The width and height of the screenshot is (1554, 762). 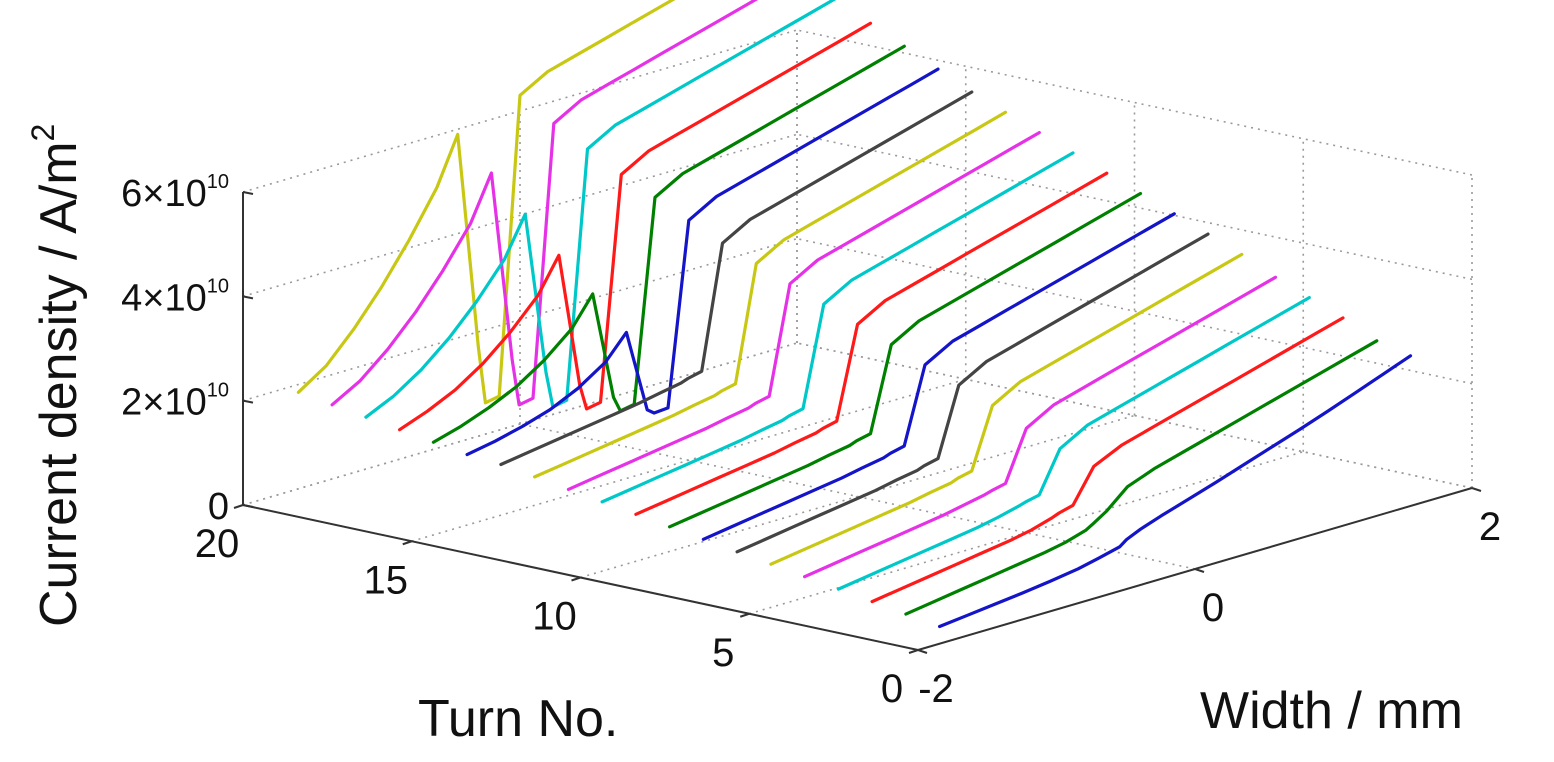 I want to click on turn-tick-label-10: 10, so click(x=554, y=617).